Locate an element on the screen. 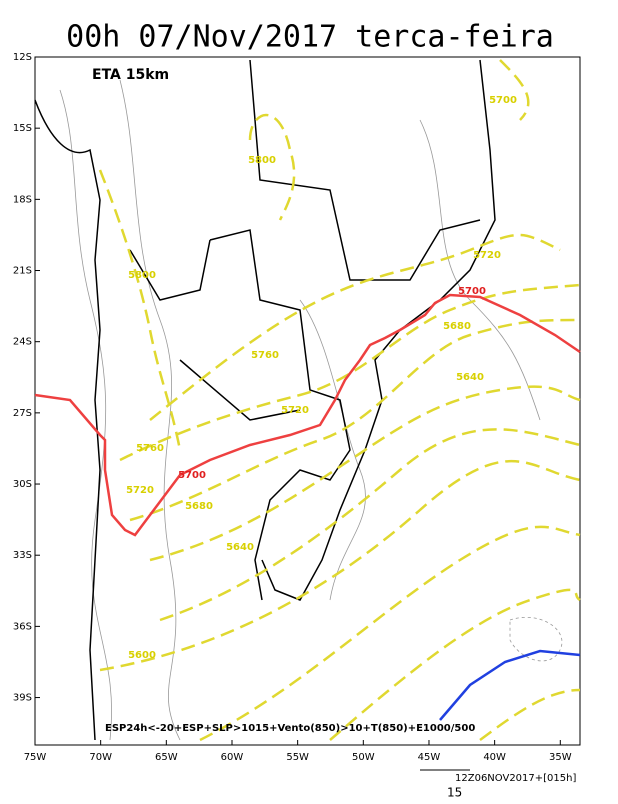  lat-tick-label: 27S is located at coordinates (22, 413).